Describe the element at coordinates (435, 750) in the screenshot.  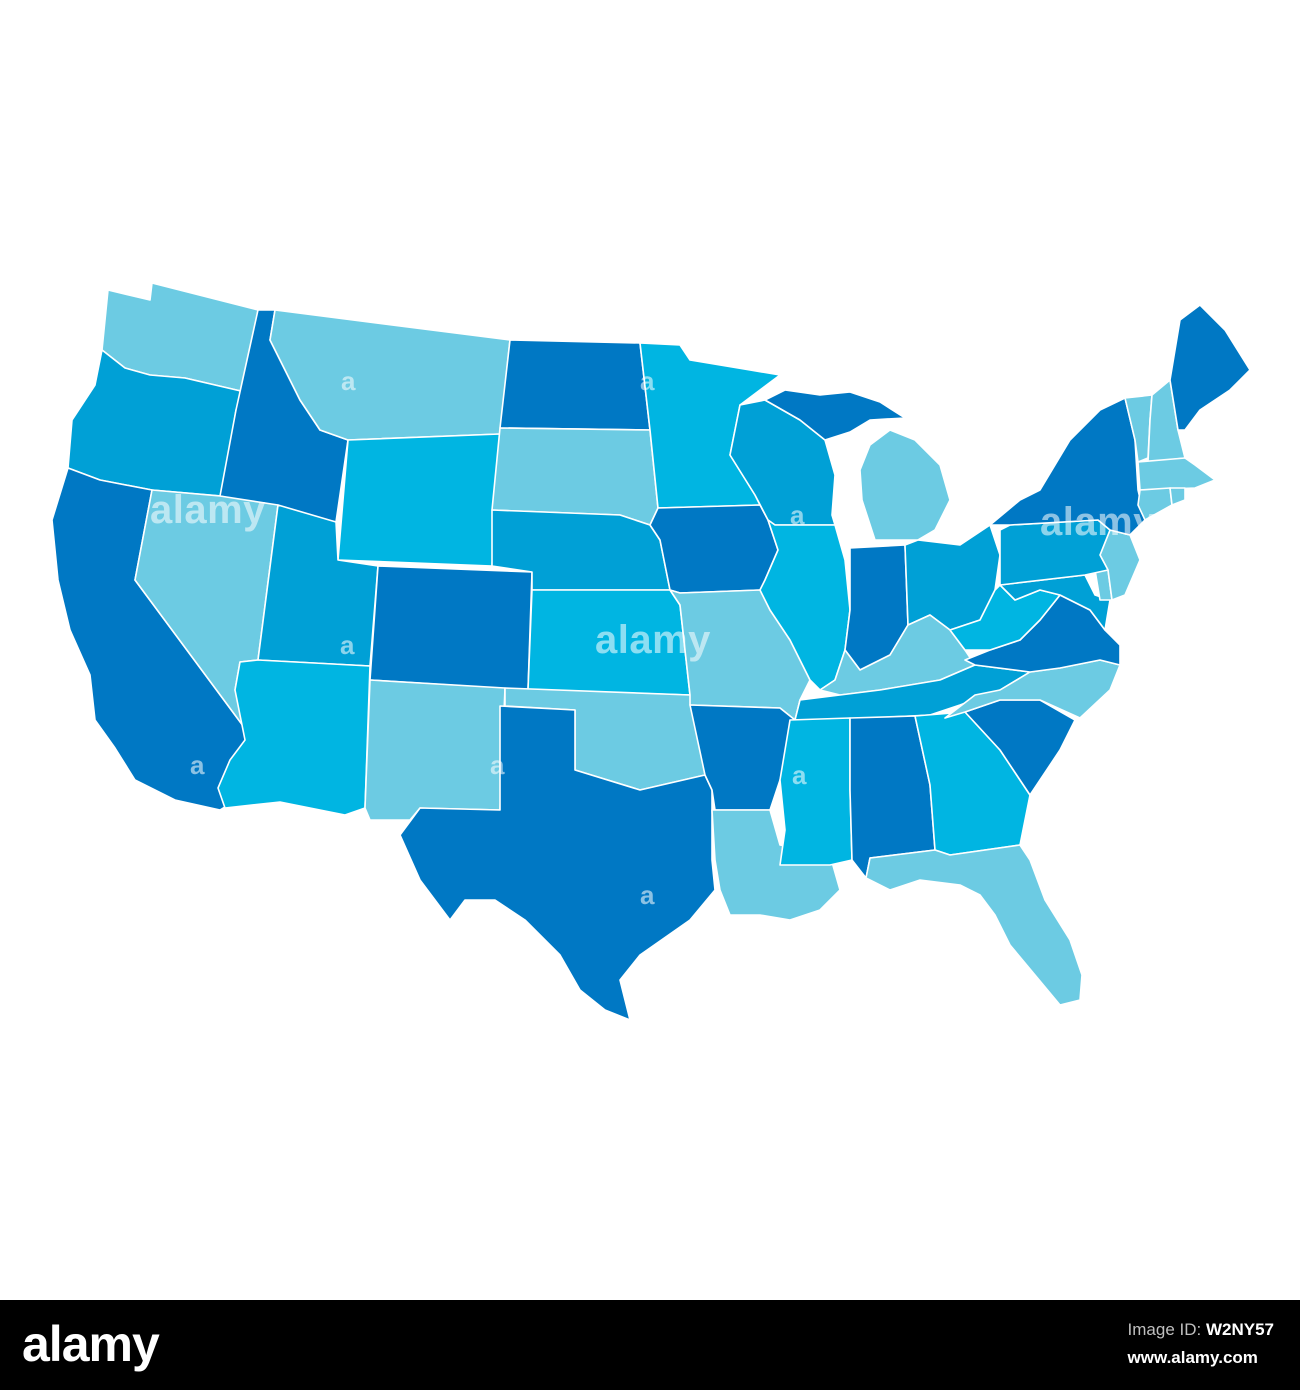
I see `state-new-mexico` at that location.